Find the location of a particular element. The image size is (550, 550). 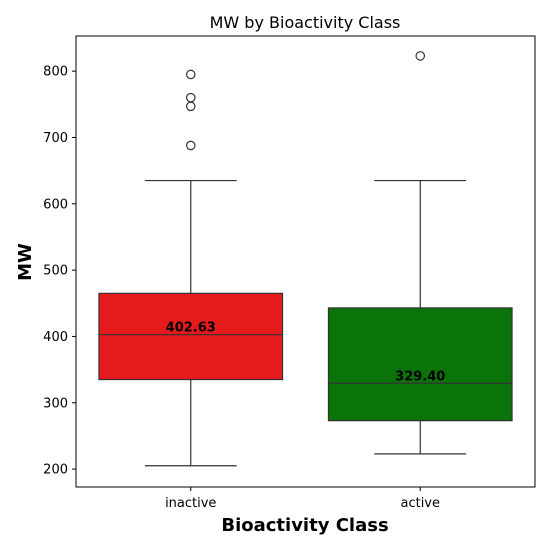

y-axis: 200 300 400 500 600 700 800 is located at coordinates (59, 271).